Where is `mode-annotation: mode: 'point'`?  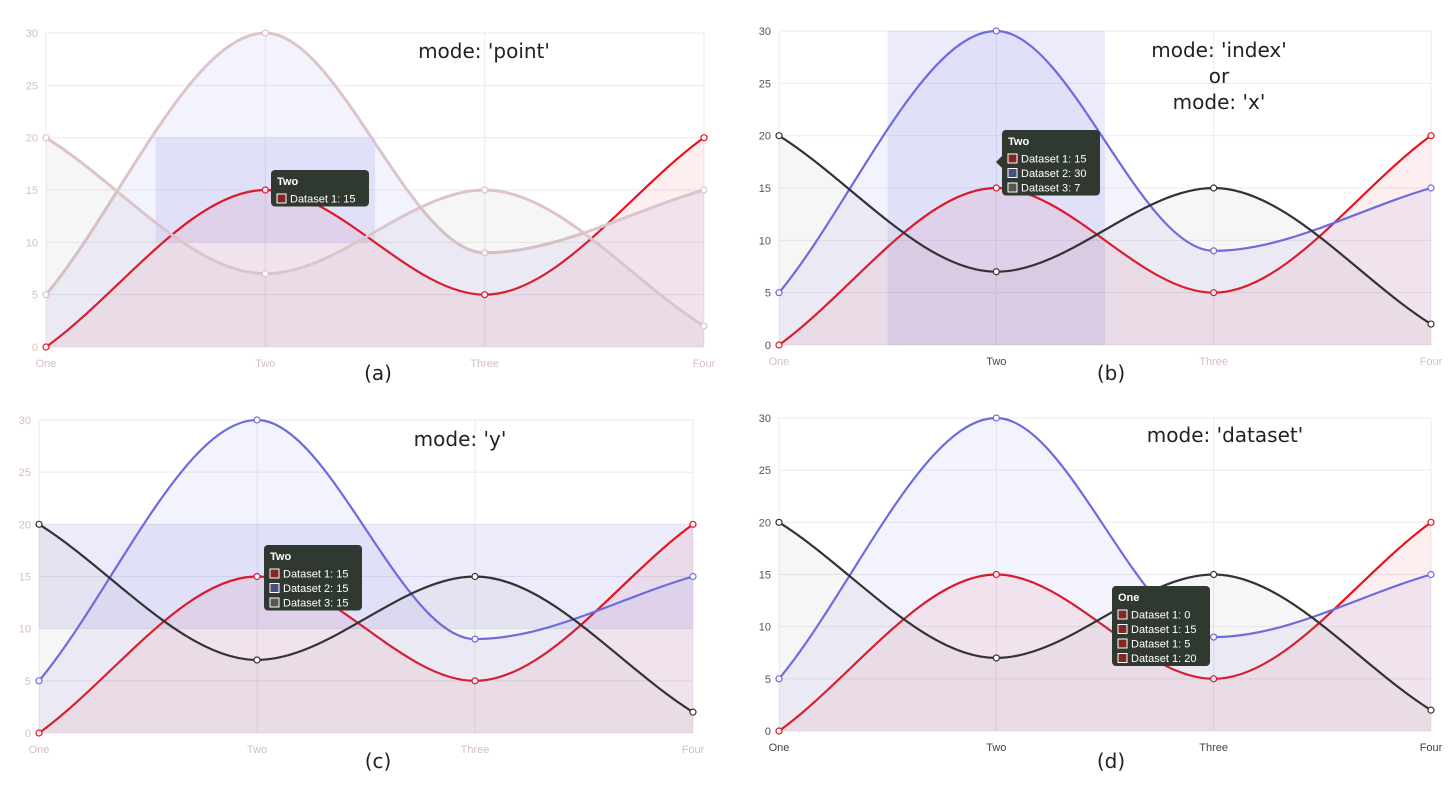 mode-annotation: mode: 'point' is located at coordinates (484, 51).